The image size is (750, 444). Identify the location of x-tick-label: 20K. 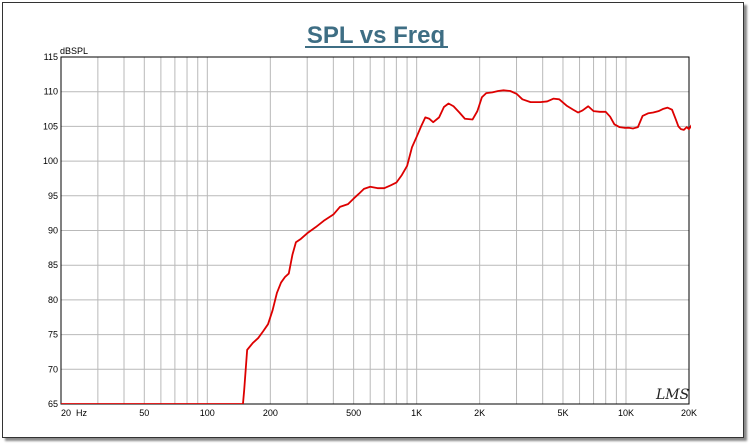
(689, 413).